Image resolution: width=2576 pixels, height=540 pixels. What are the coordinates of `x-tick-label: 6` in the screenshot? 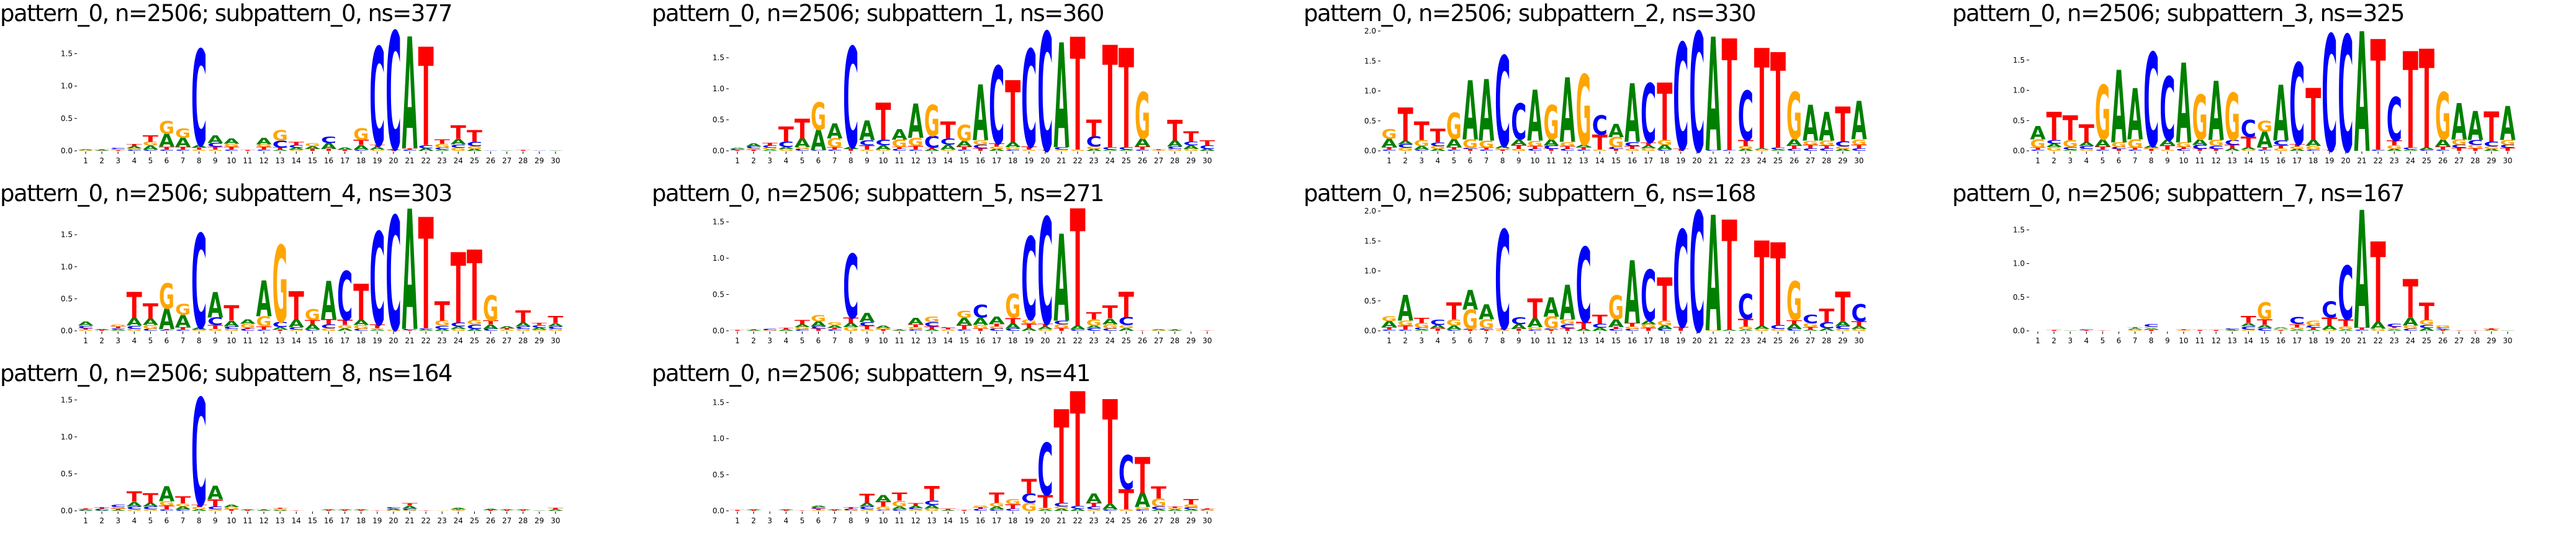 It's located at (2119, 160).